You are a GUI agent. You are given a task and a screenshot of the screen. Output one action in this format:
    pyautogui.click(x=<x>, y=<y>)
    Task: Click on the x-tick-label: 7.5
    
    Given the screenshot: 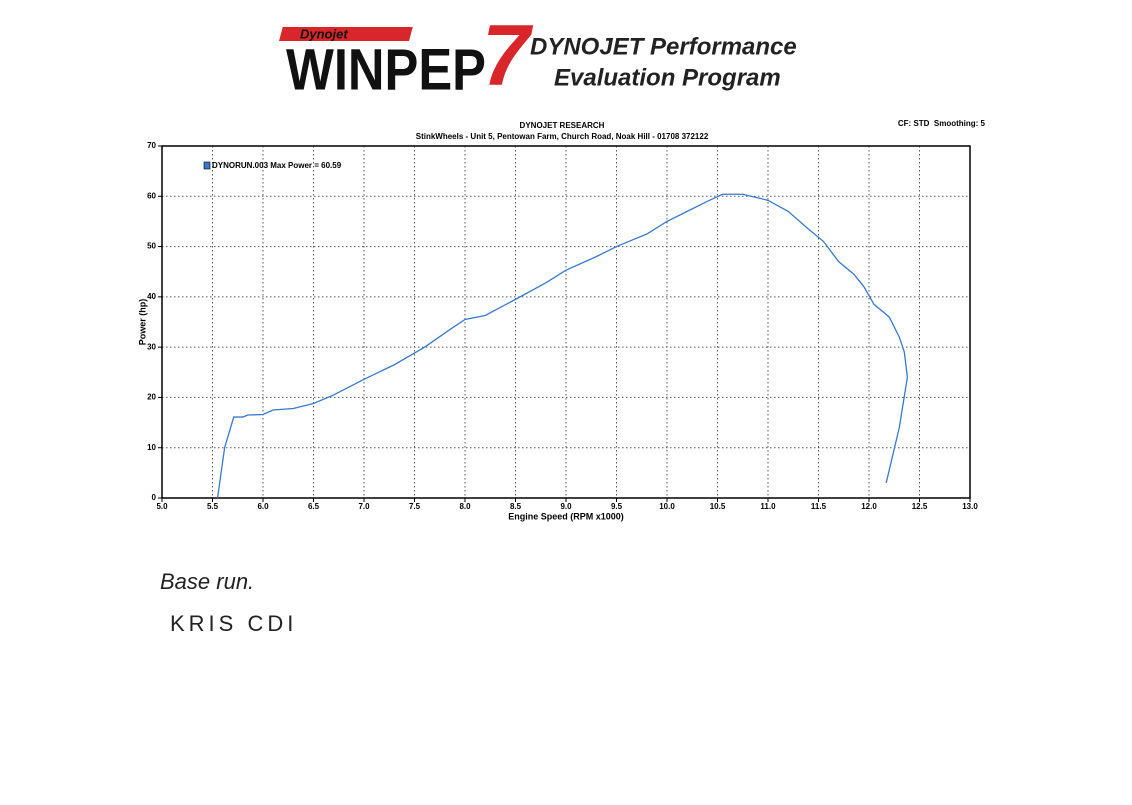 What is the action you would take?
    pyautogui.click(x=415, y=506)
    